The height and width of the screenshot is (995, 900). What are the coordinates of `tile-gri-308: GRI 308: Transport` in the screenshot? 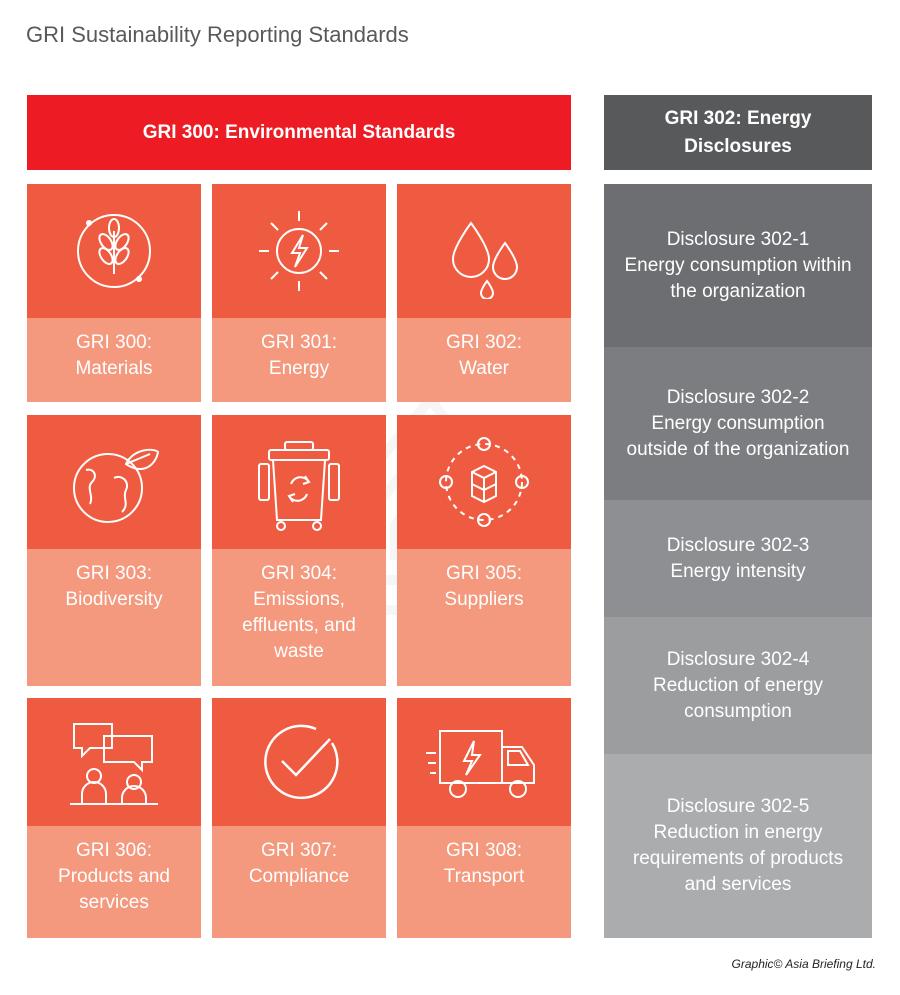 It's located at (484, 818).